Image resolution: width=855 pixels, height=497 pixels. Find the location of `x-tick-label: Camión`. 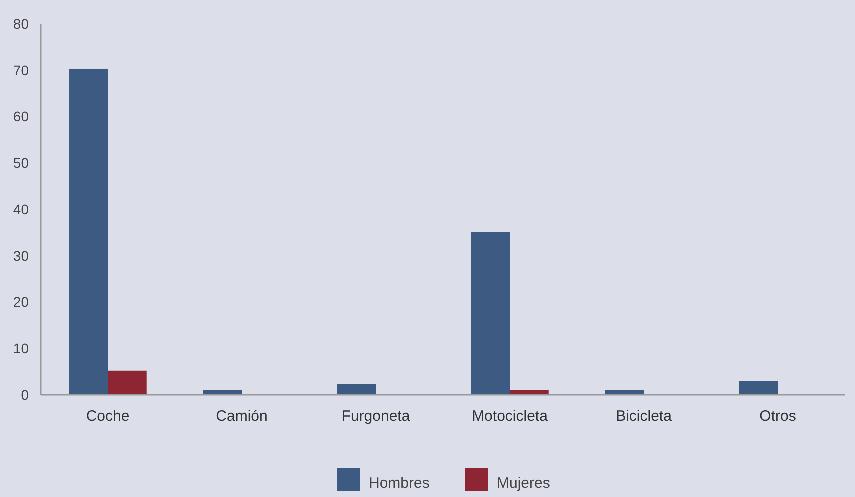

x-tick-label: Camión is located at coordinates (242, 416).